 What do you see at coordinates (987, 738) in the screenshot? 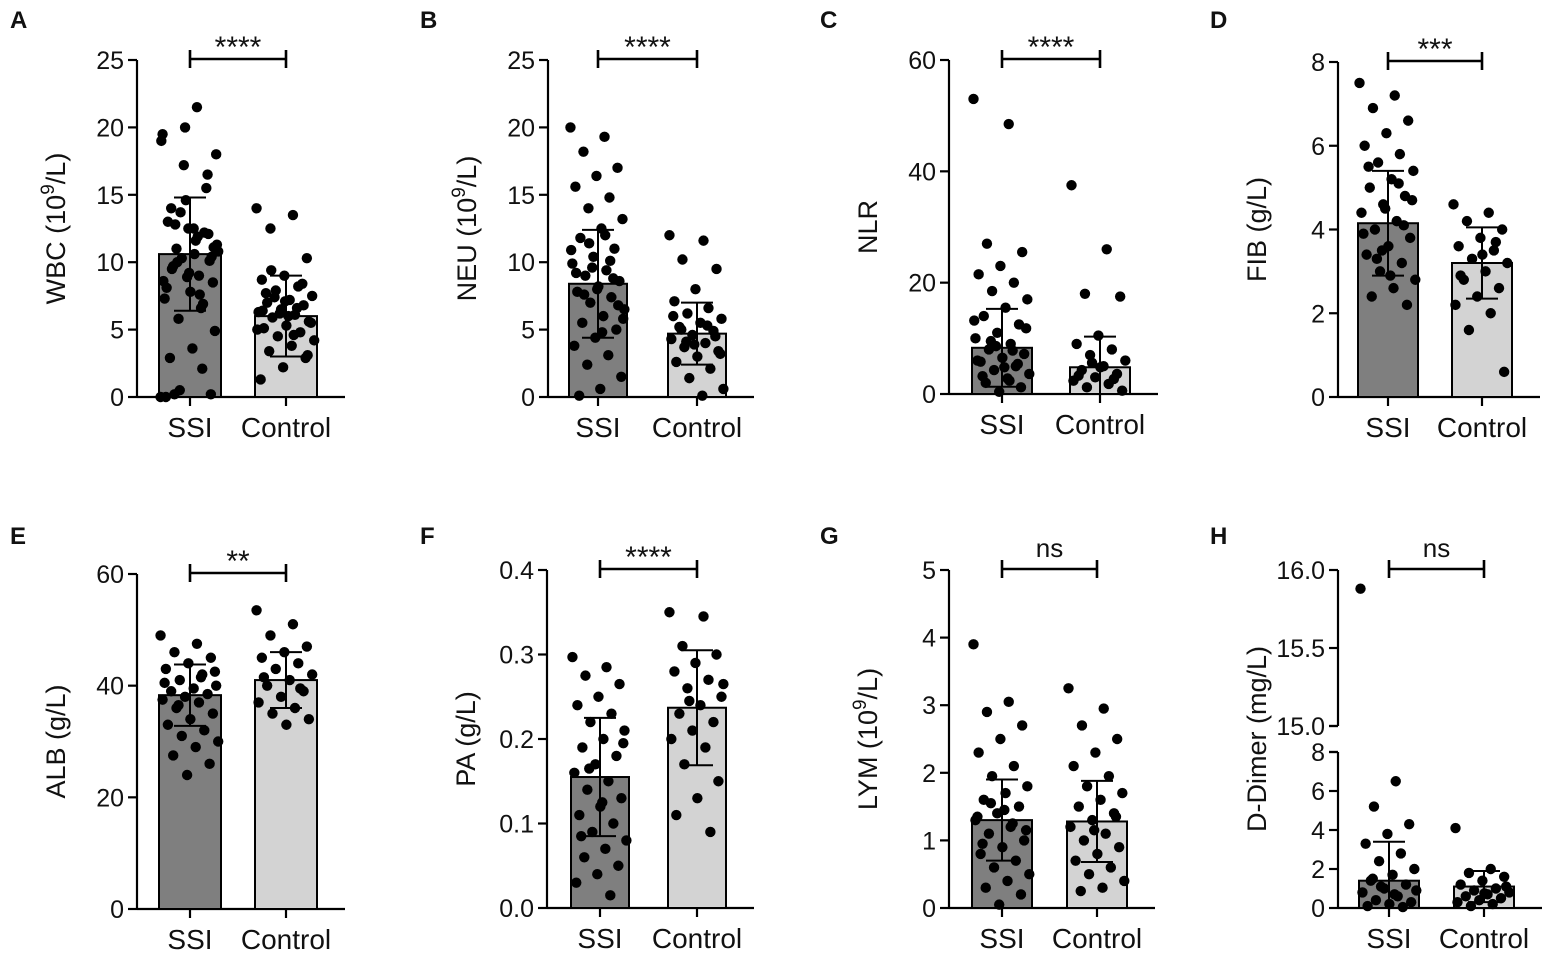
I see `panel-g: G 0 1 2 3 4 5 LYM (109/L) SSI Control ns` at bounding box center [987, 738].